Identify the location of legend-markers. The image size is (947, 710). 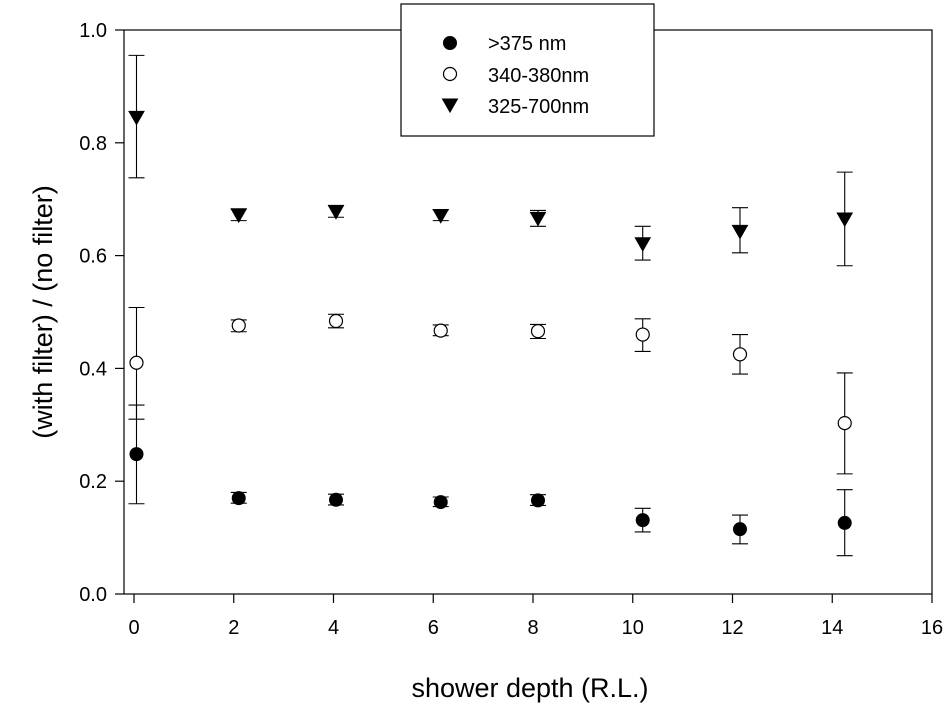
(450, 75).